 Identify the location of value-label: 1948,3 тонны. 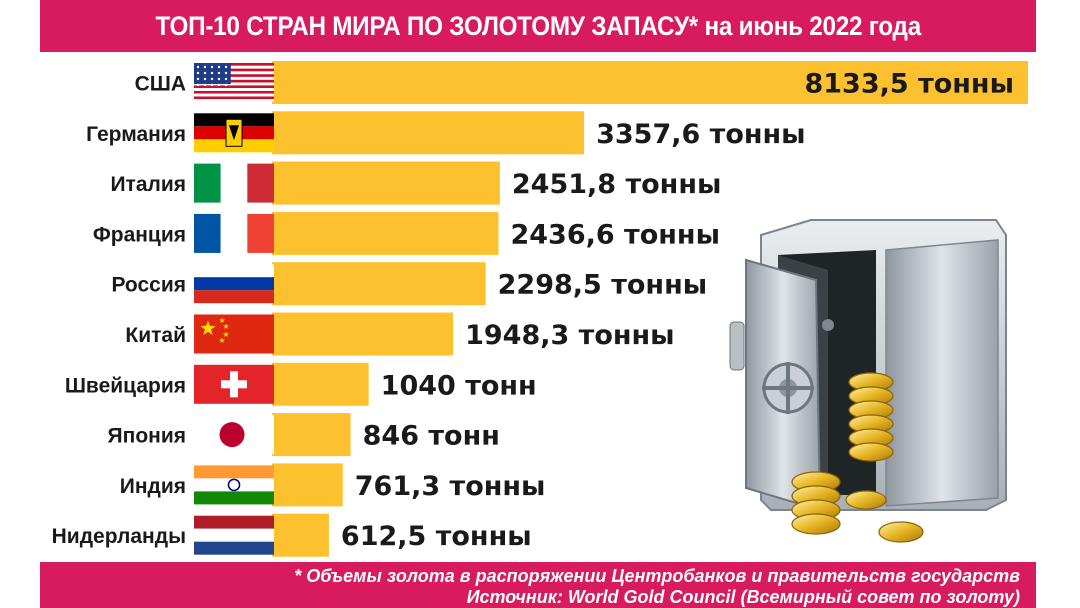
(570, 335).